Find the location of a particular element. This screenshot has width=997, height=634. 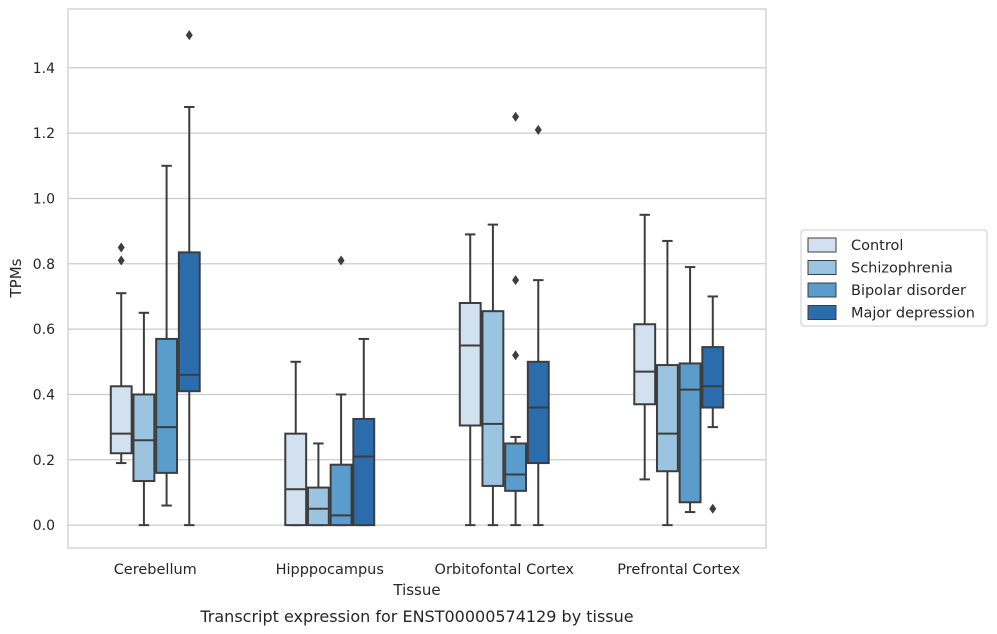

y-tick-label: 1.0 is located at coordinates (44, 199).